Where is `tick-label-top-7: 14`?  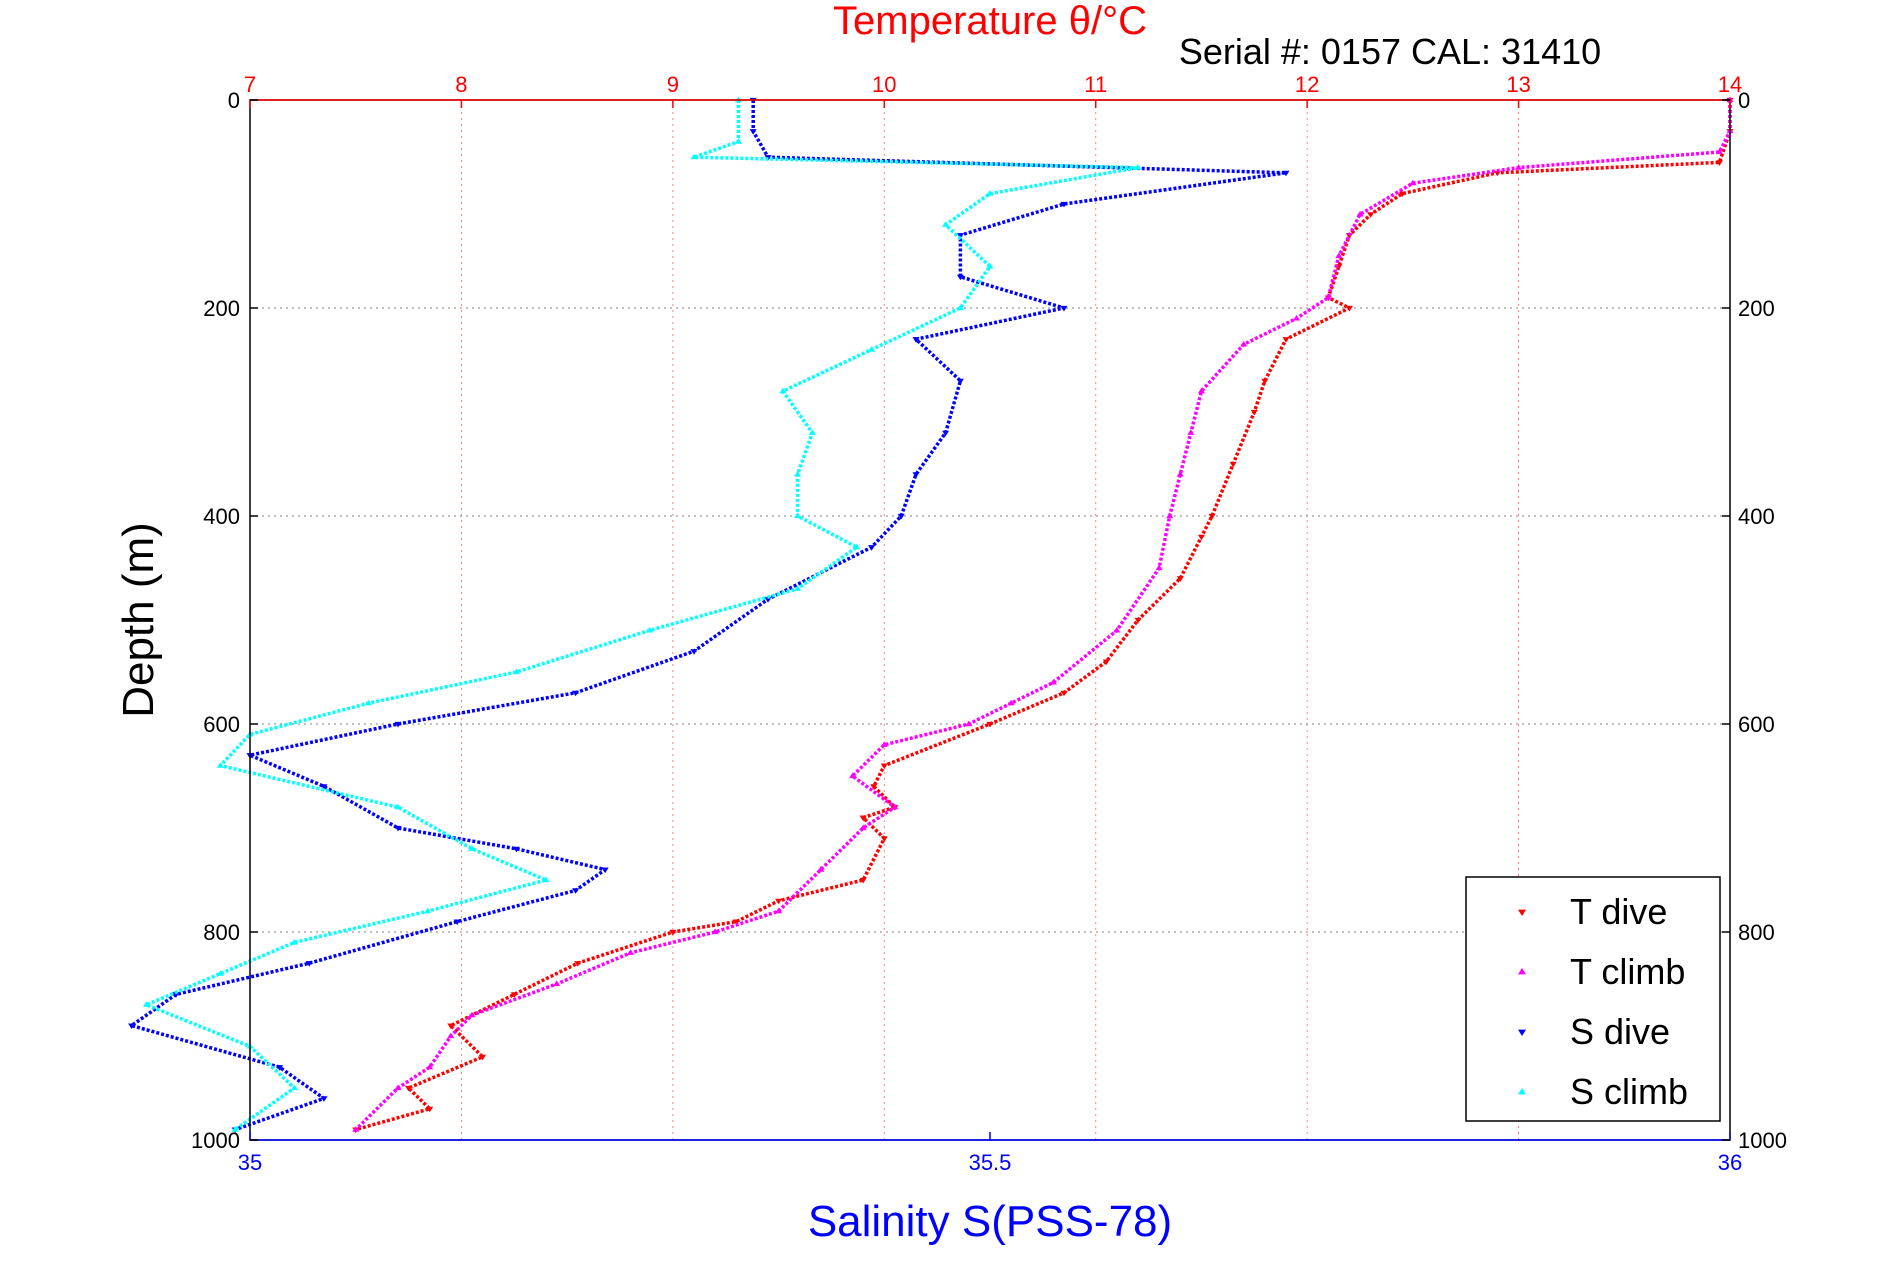 tick-label-top-7: 14 is located at coordinates (1730, 84).